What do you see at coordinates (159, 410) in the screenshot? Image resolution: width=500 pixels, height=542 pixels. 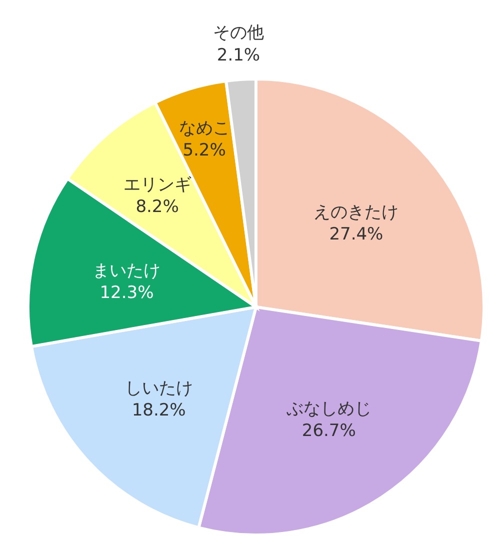 I see `data-label: 18.2%` at bounding box center [159, 410].